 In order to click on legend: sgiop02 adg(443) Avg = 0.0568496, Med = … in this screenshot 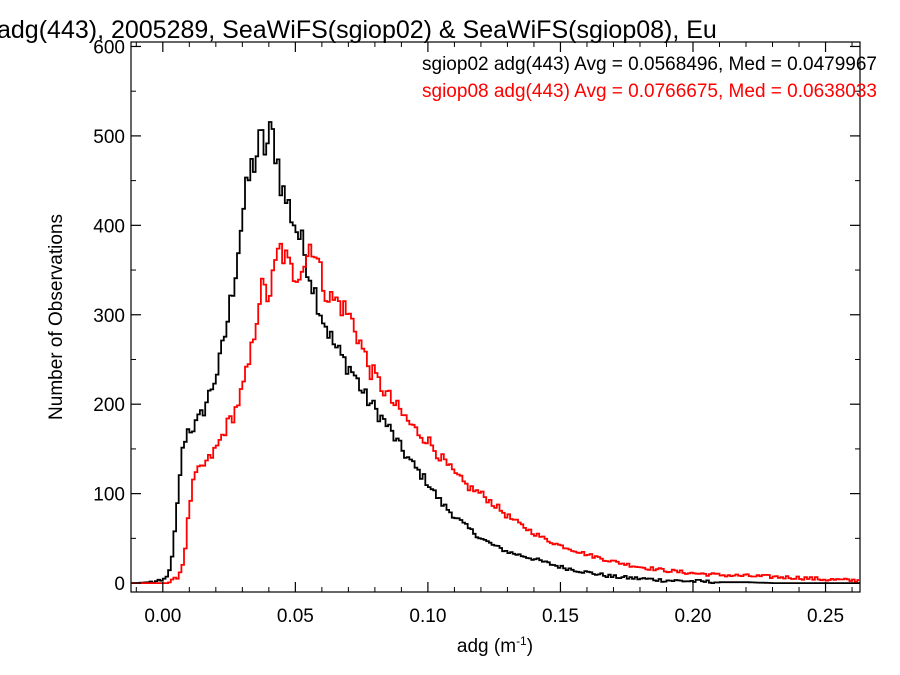, I will do `click(649, 78)`.